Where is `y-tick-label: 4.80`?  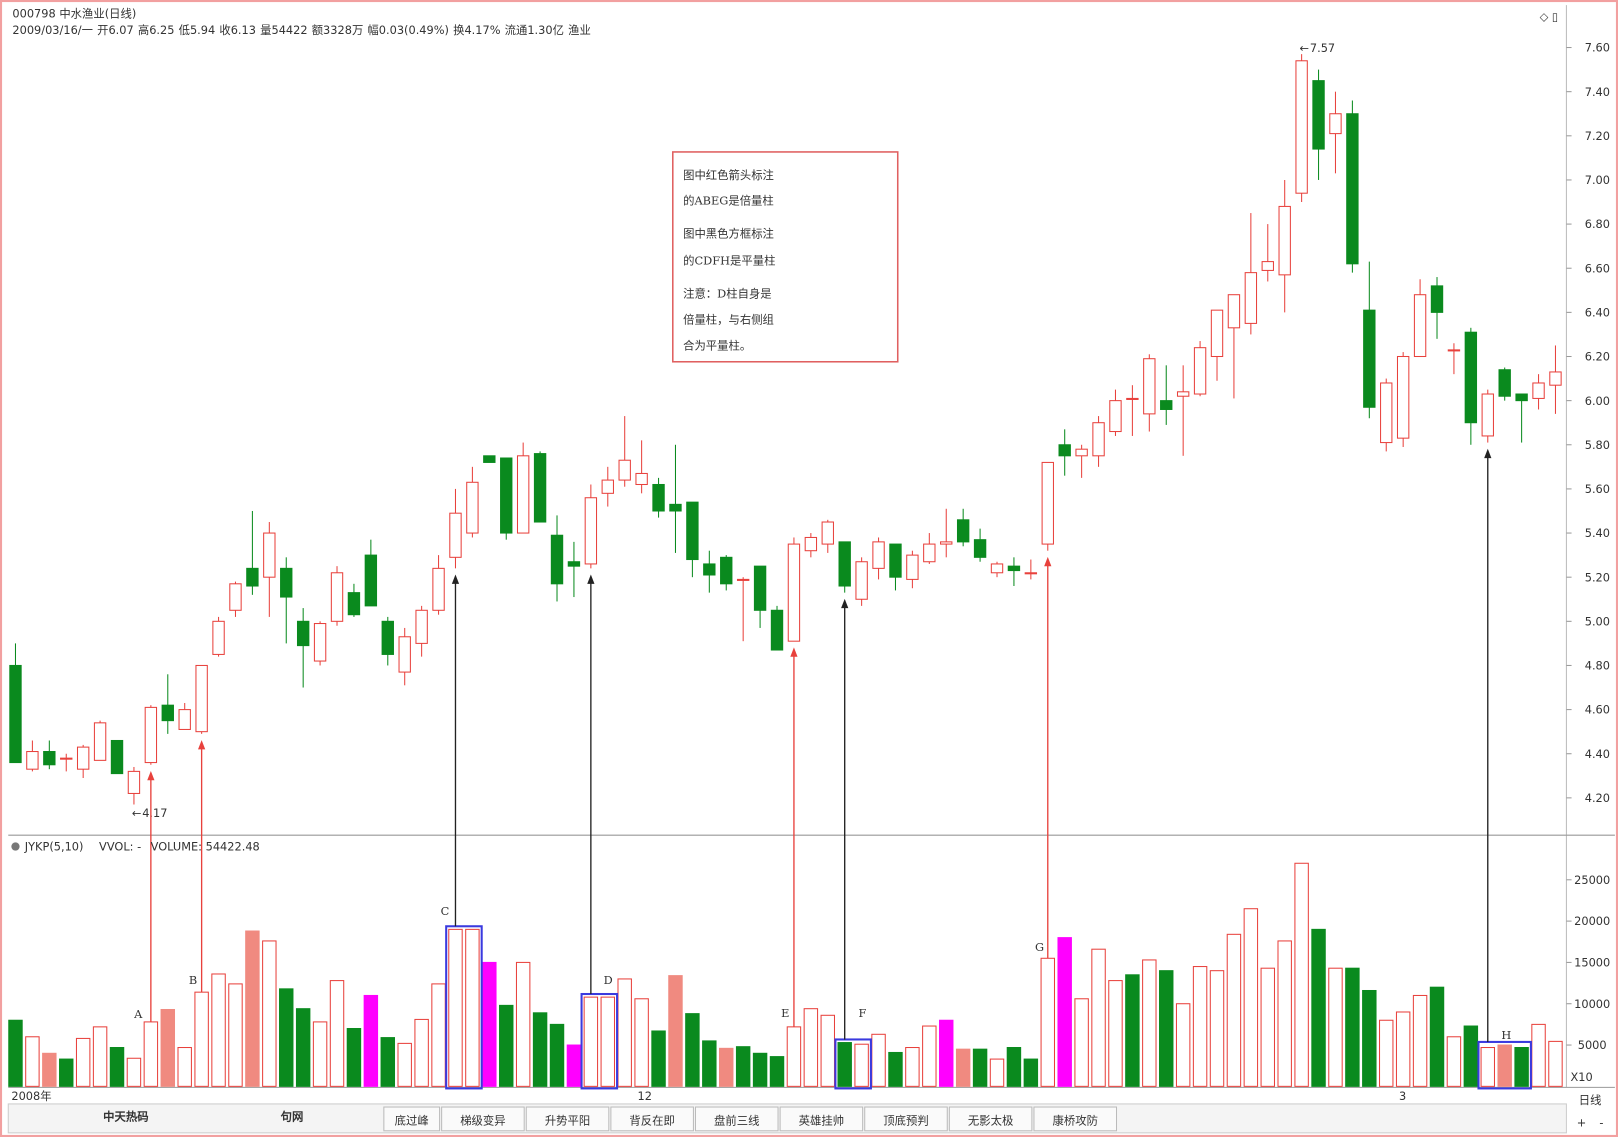
y-tick-label: 4.80 is located at coordinates (1597, 666).